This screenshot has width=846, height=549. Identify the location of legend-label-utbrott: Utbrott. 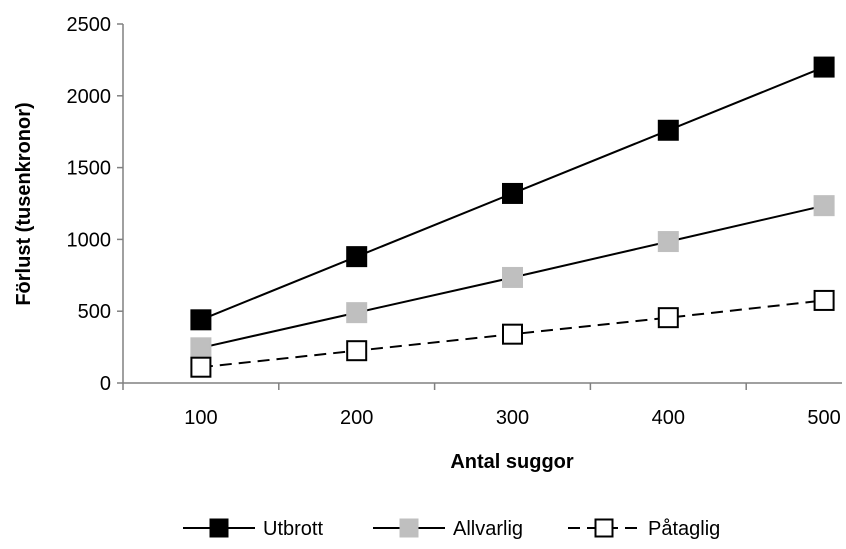
(293, 529).